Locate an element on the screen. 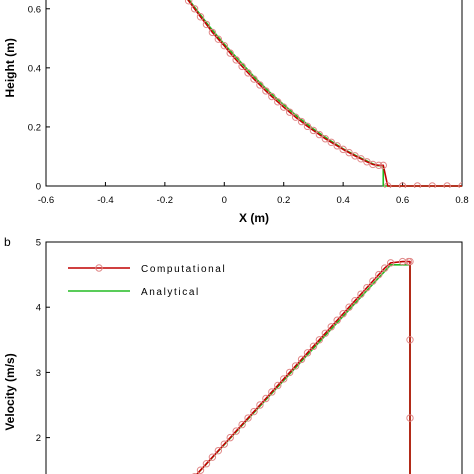 Image resolution: width=474 pixels, height=474 pixels. panel-a-x-tick-label: -0.6 is located at coordinates (46, 200).